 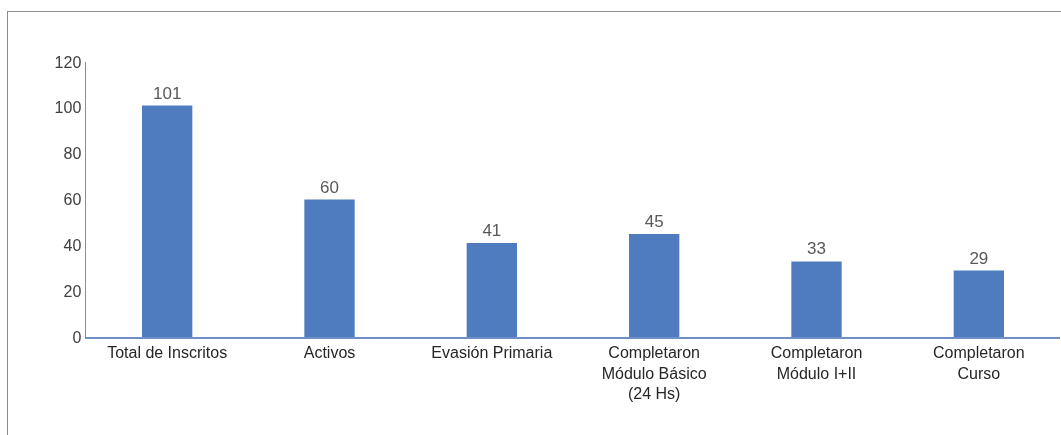 What do you see at coordinates (72, 291) in the screenshot?
I see `y-tick-label: 20` at bounding box center [72, 291].